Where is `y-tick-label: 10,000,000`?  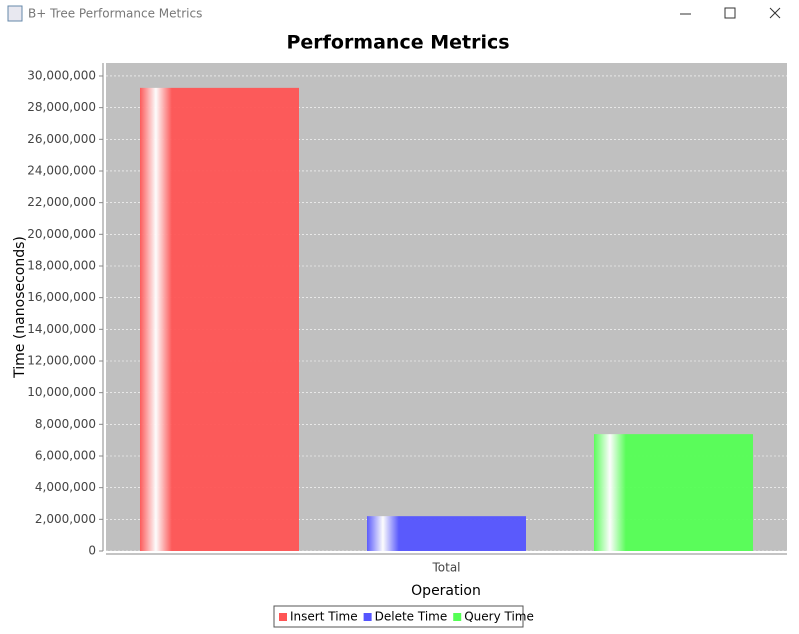 y-tick-label: 10,000,000 is located at coordinates (61, 392).